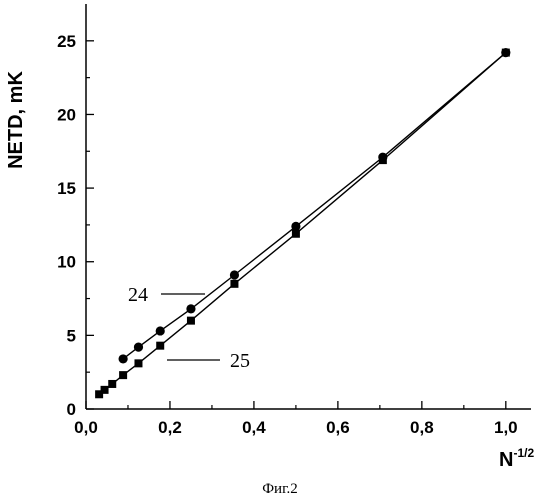 This screenshot has height=500, width=560. What do you see at coordinates (422, 427) in the screenshot?
I see `x-tick-label: 0,8` at bounding box center [422, 427].